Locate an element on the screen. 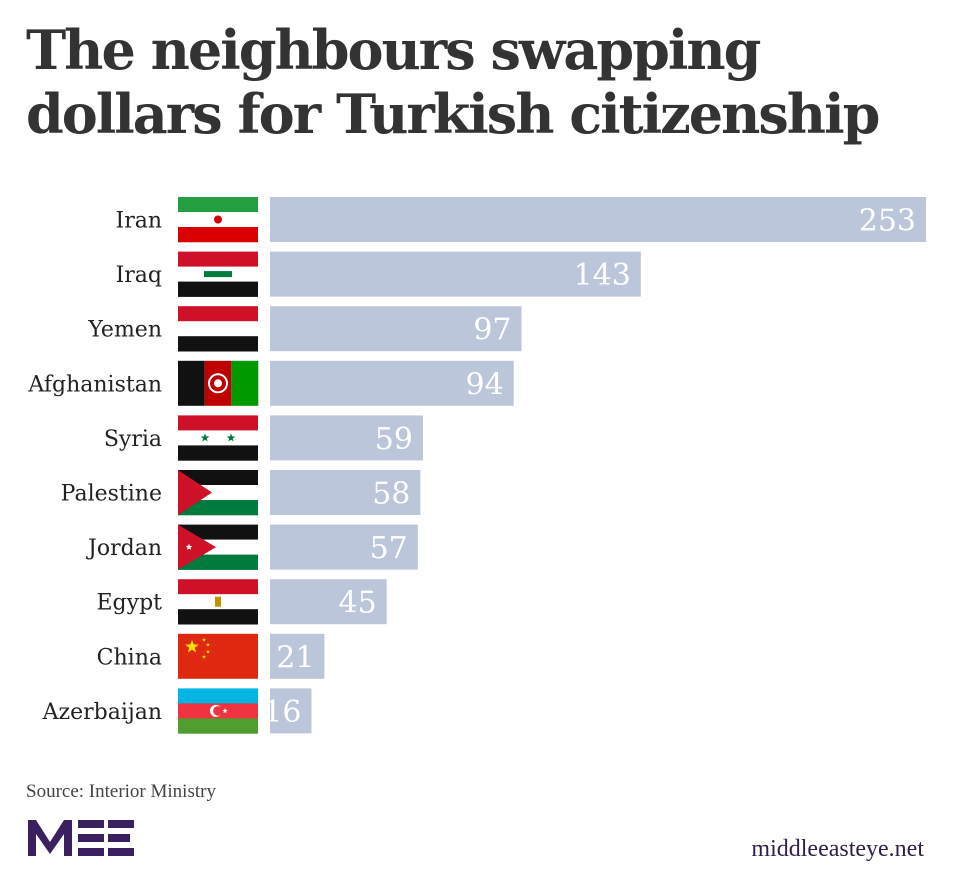 The image size is (960, 880). jordan-flag is located at coordinates (218, 547).